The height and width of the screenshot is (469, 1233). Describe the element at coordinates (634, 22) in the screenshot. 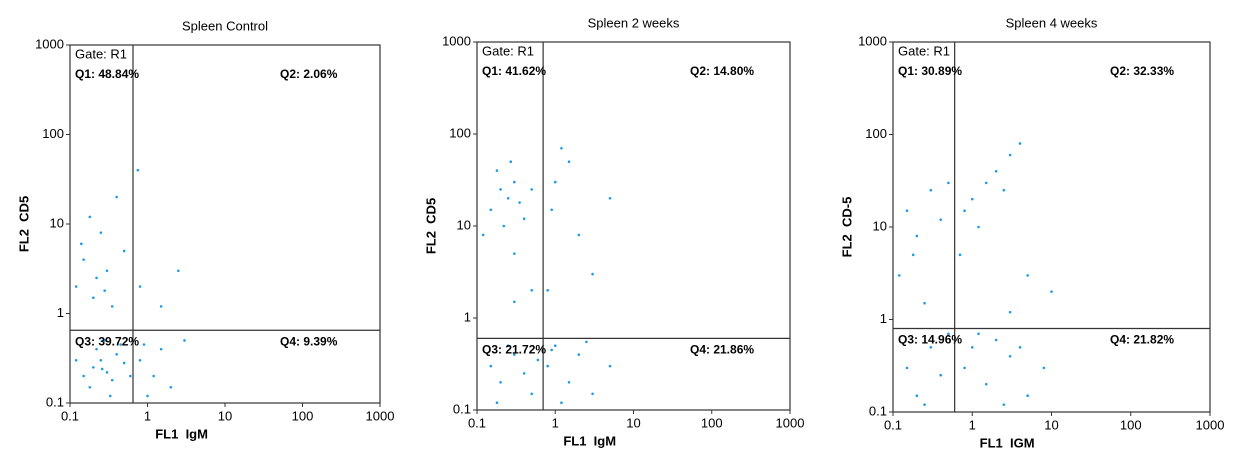

I see `chart-title: Spleen 2 weeks` at that location.